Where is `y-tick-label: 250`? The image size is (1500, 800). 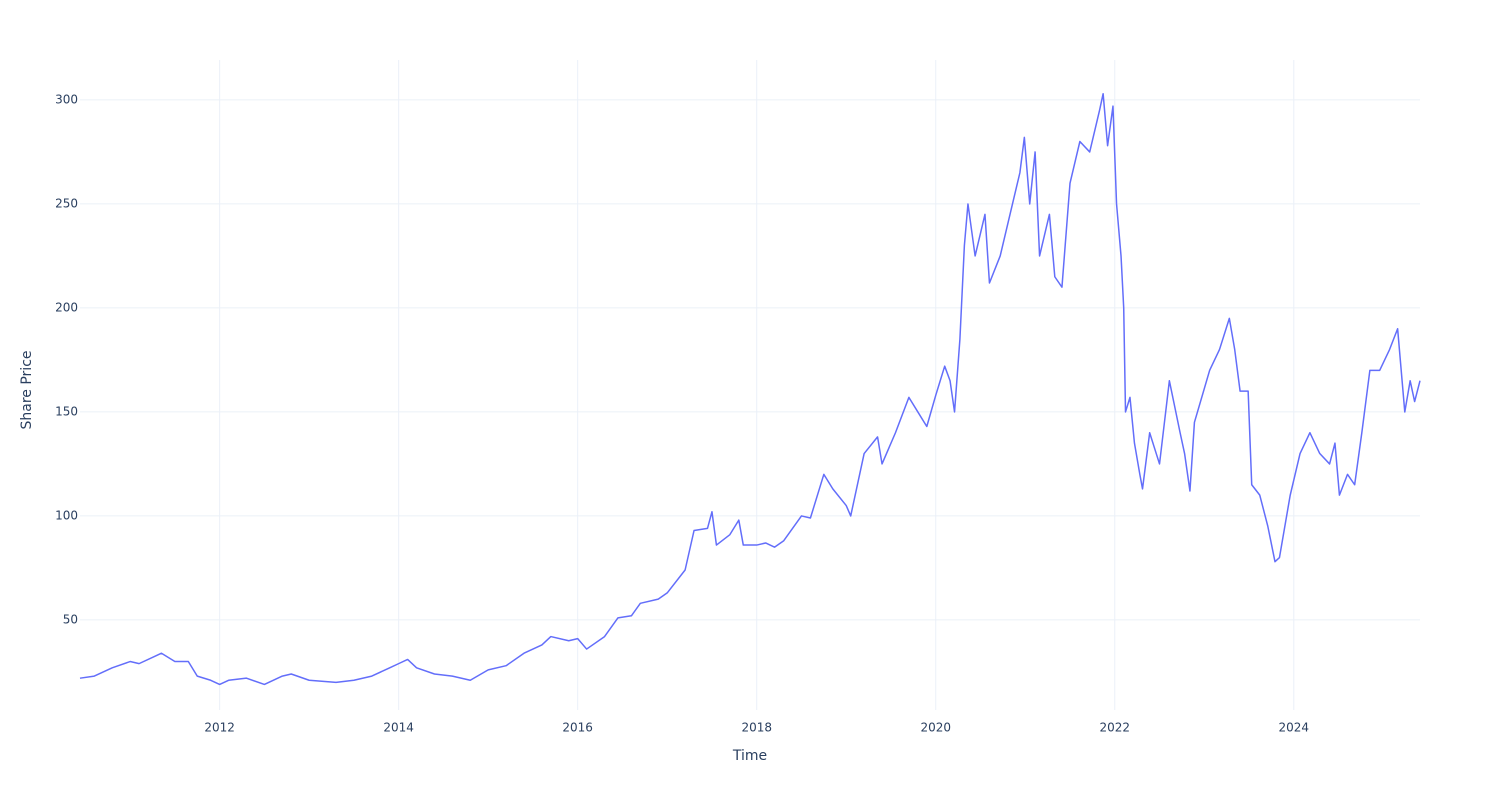
y-tick-label: 250 is located at coordinates (66, 203).